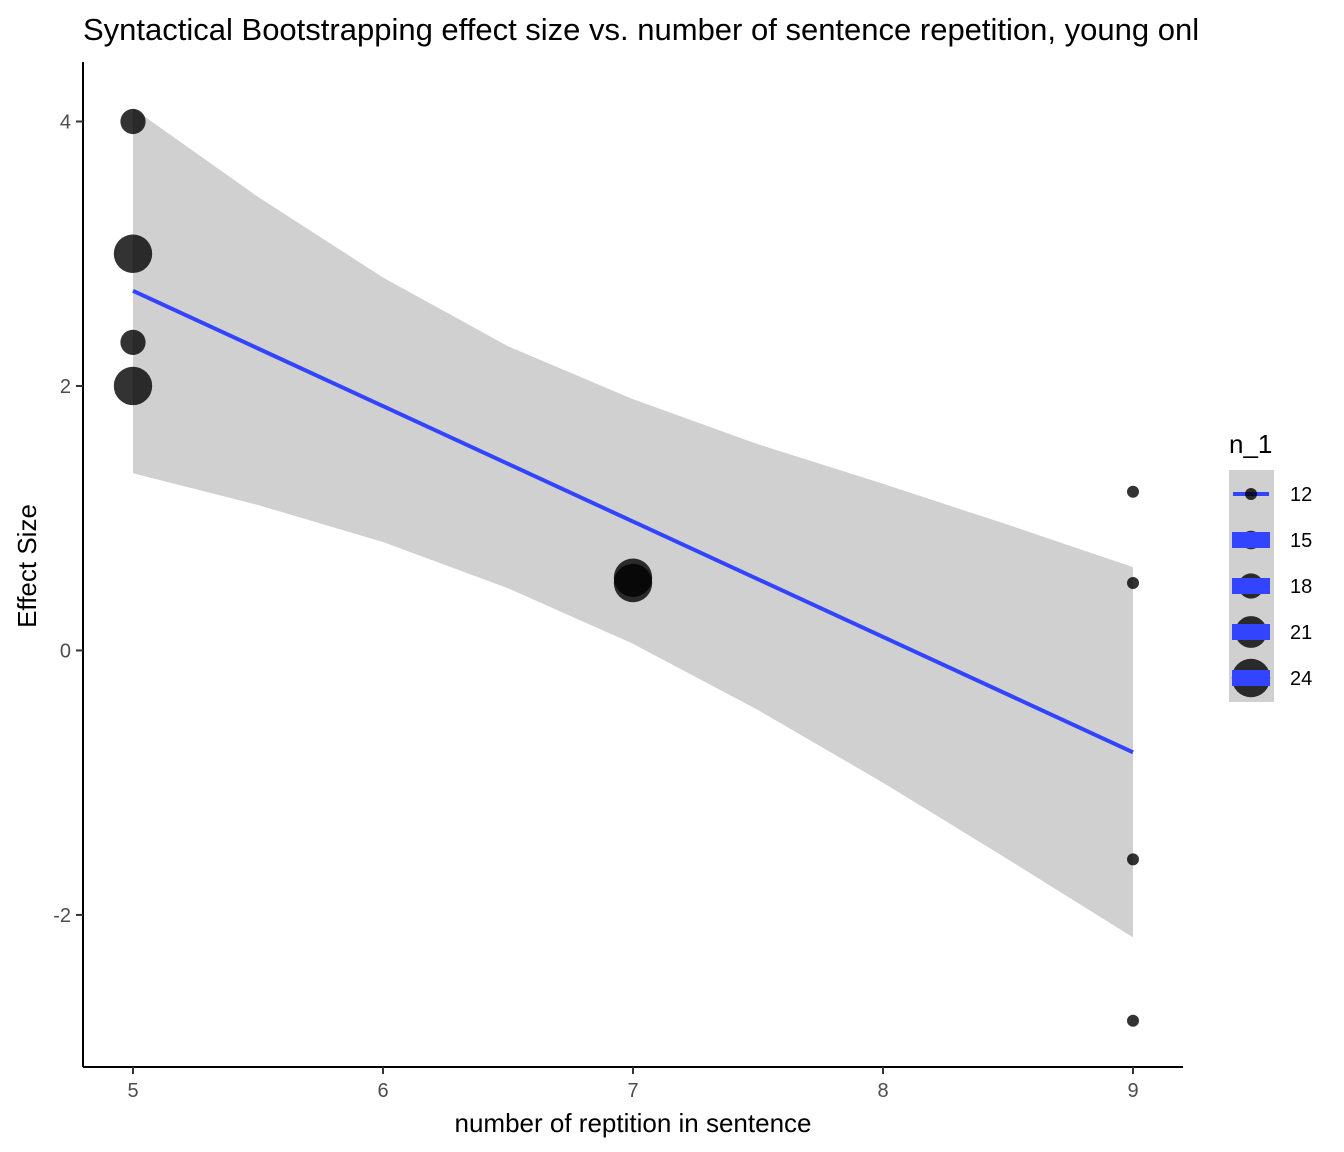 The width and height of the screenshot is (1344, 1152). I want to click on legend-entry: 18, so click(1272, 586).